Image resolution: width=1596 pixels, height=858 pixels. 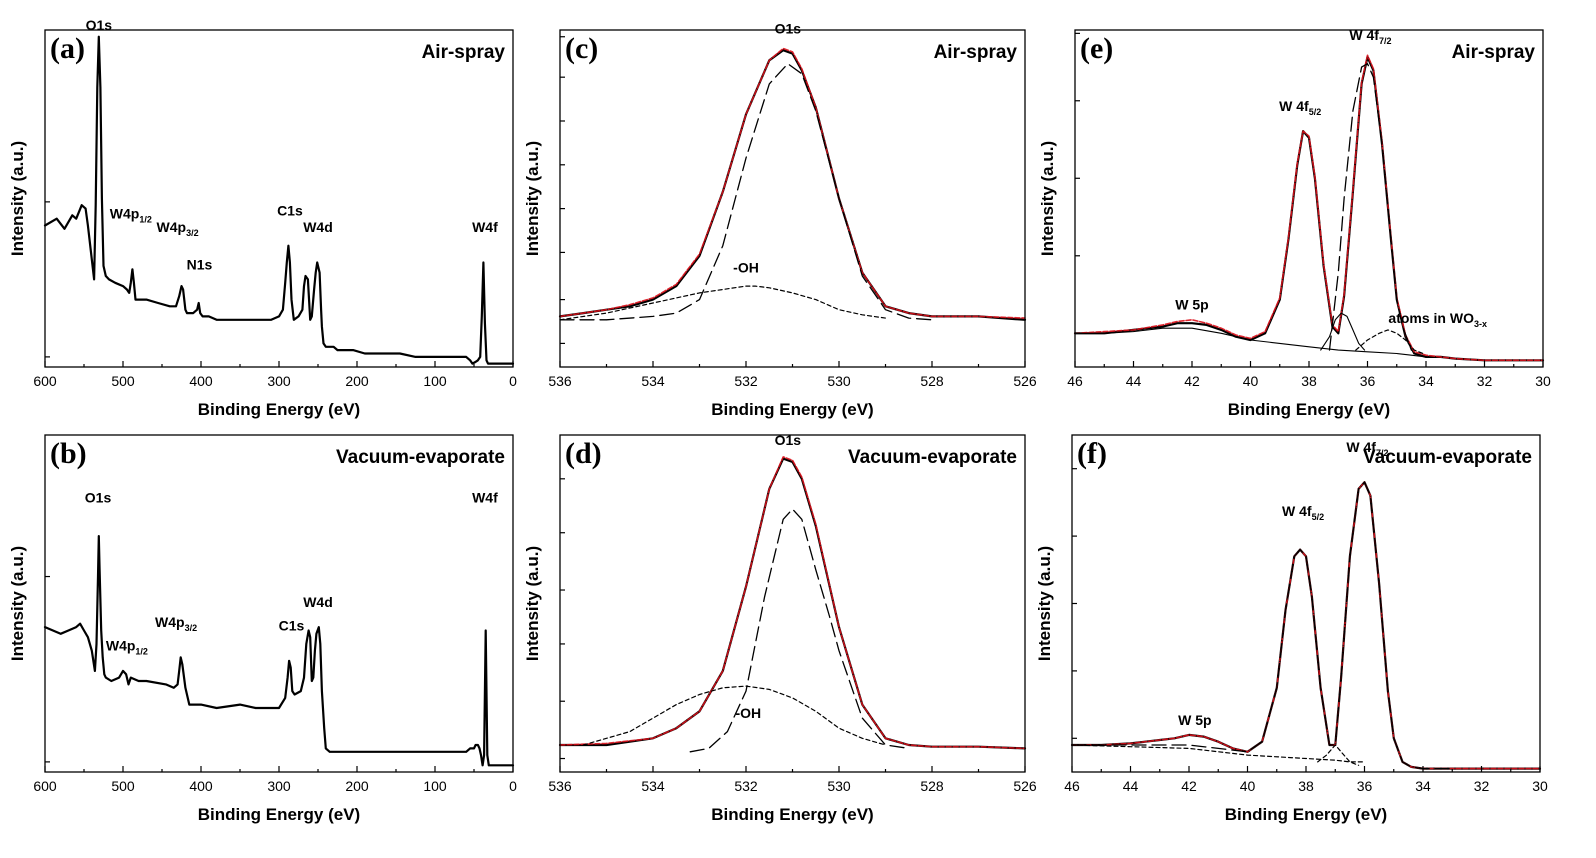 What do you see at coordinates (1192, 381) in the screenshot?
I see `x-tick-label: 42` at bounding box center [1192, 381].